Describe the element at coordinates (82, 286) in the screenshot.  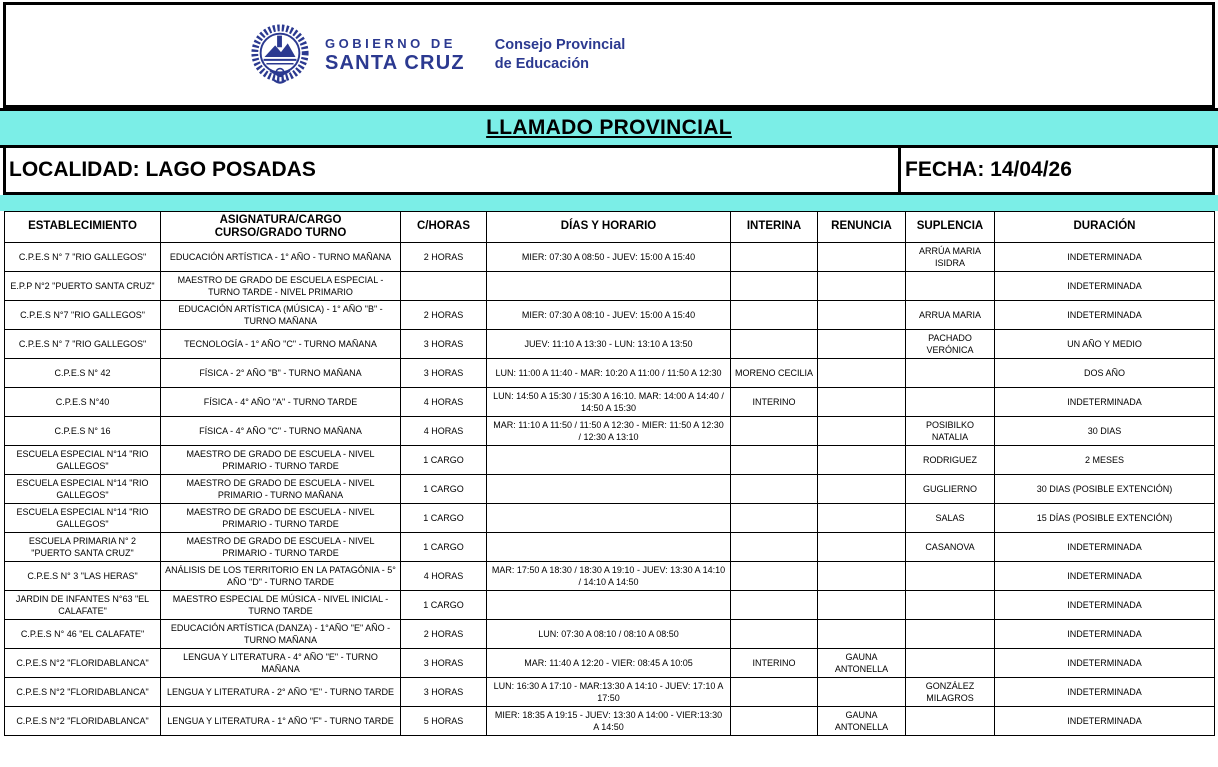
I see `cell-establecimiento: E.P.P N°2 "PUERTO SANTA CRUZ"` at that location.